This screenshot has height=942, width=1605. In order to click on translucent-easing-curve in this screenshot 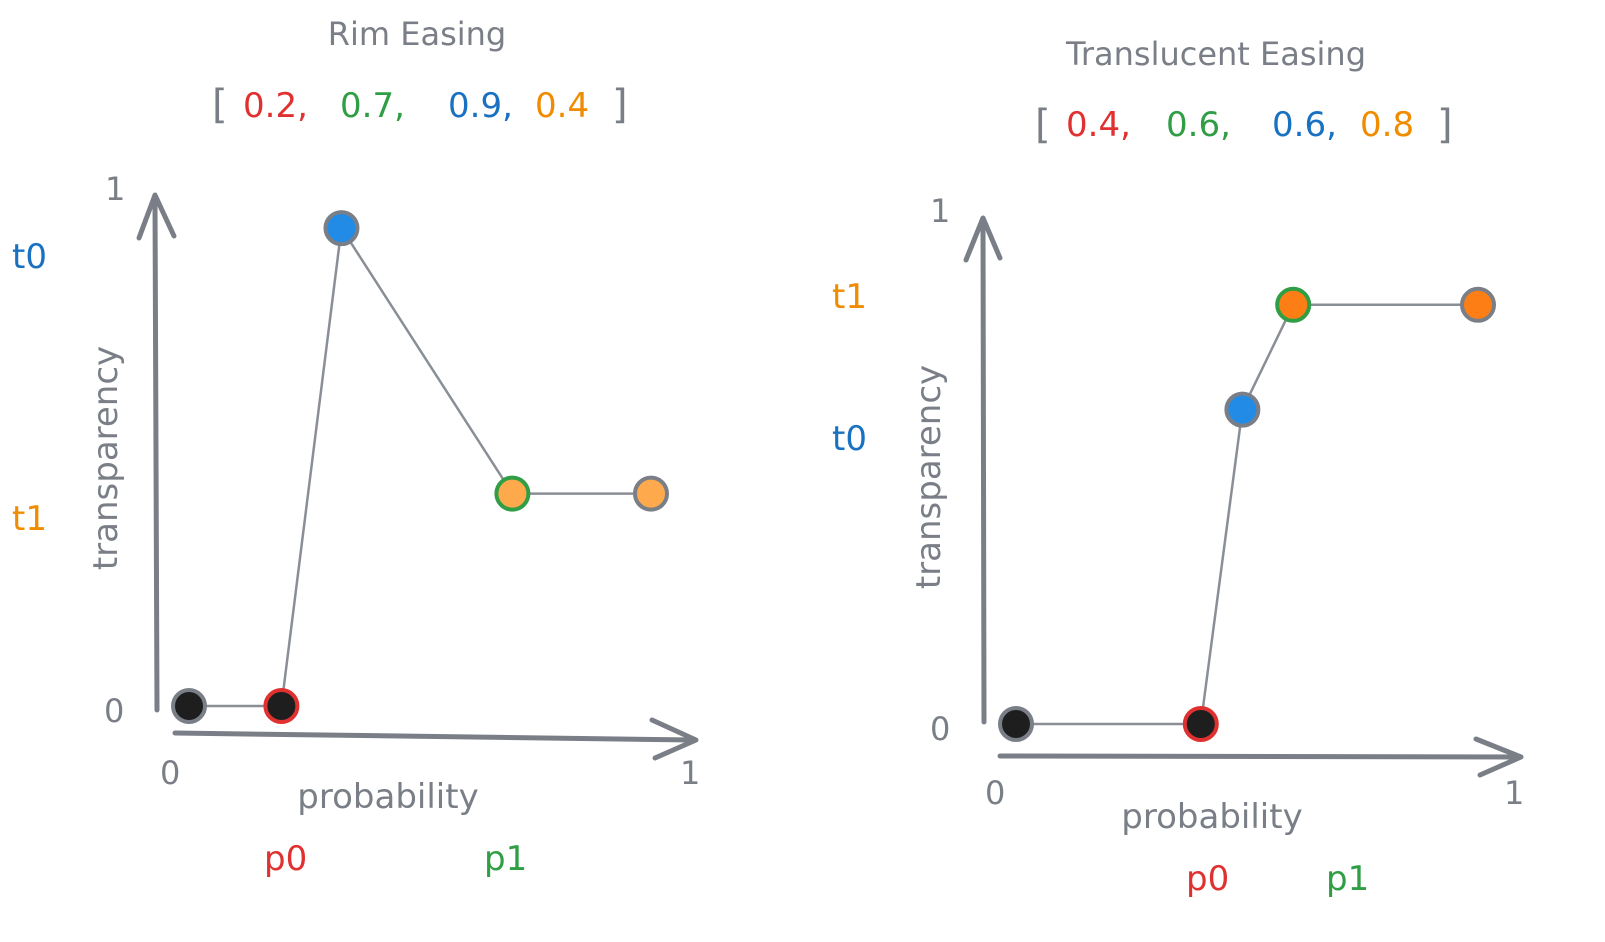, I will do `click(1247, 514)`.